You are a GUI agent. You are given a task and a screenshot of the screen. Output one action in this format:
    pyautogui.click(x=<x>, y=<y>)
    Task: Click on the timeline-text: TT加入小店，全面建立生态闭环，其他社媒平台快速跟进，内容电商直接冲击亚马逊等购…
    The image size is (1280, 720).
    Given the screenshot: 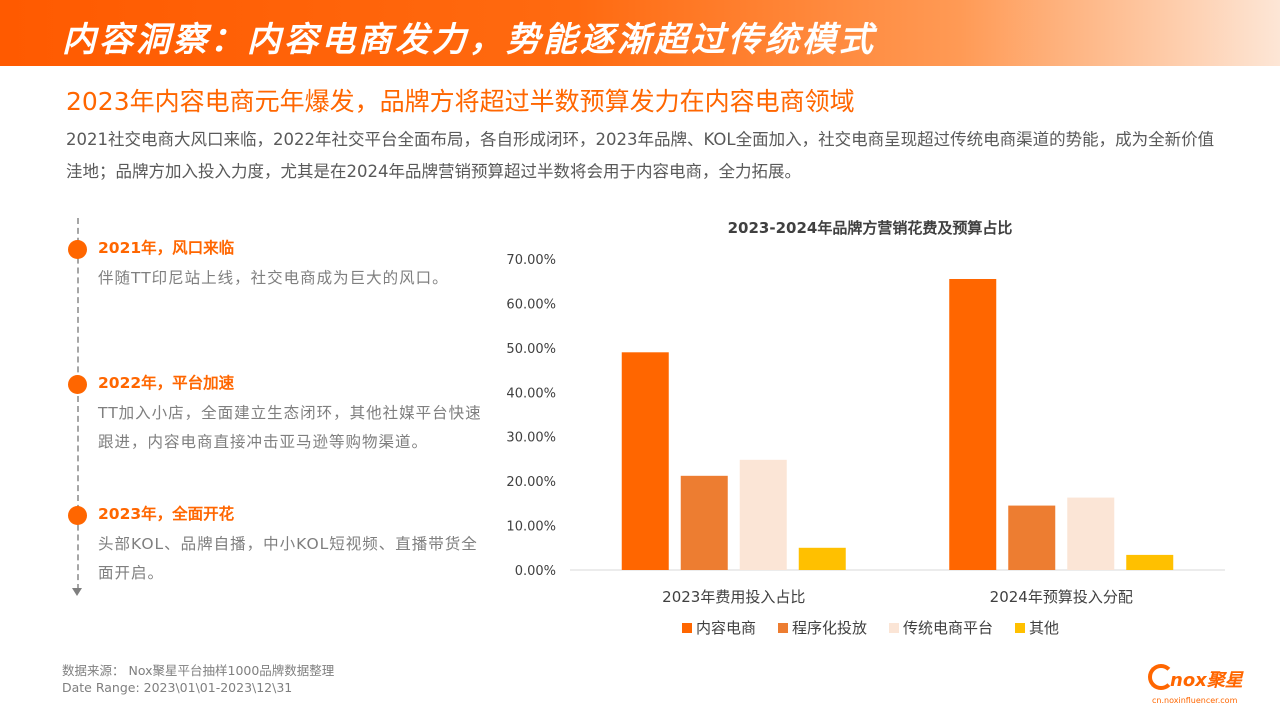 What is the action you would take?
    pyautogui.click(x=290, y=427)
    